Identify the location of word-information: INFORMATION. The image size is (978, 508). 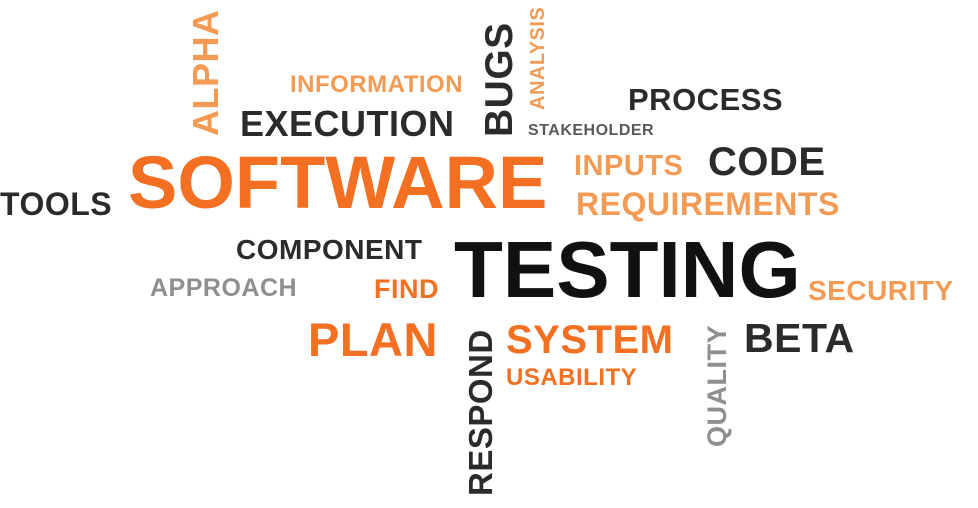
(377, 84).